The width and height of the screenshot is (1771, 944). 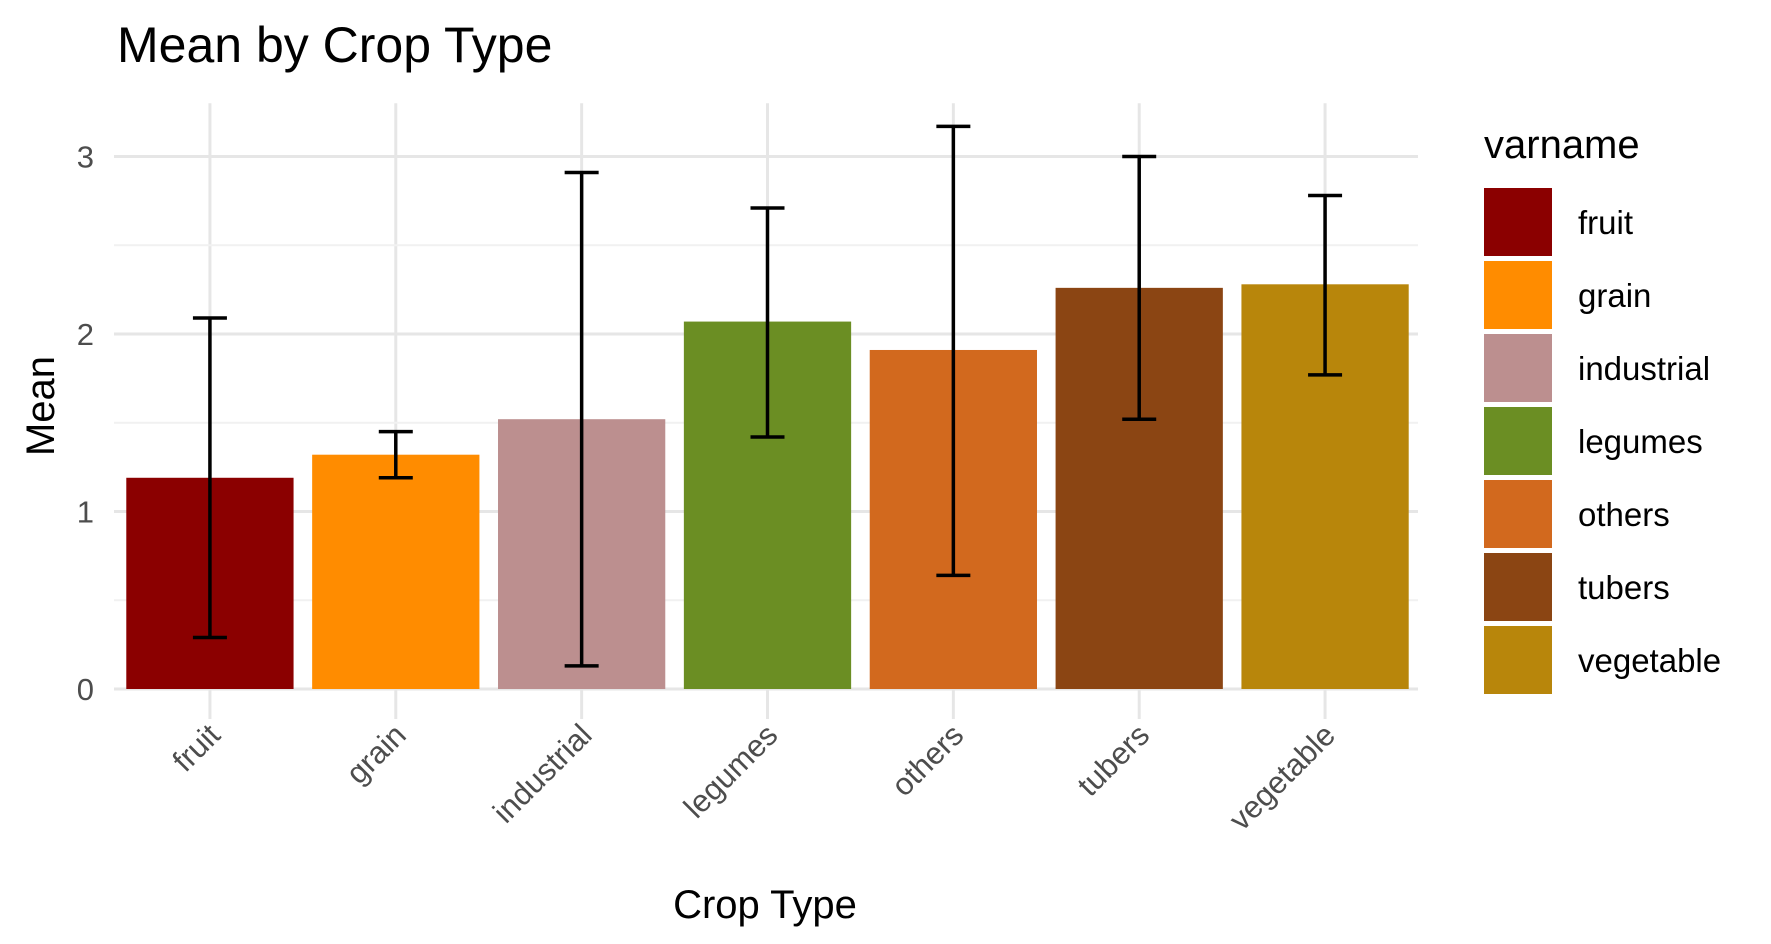 What do you see at coordinates (953, 351) in the screenshot?
I see `error-bar-others` at bounding box center [953, 351].